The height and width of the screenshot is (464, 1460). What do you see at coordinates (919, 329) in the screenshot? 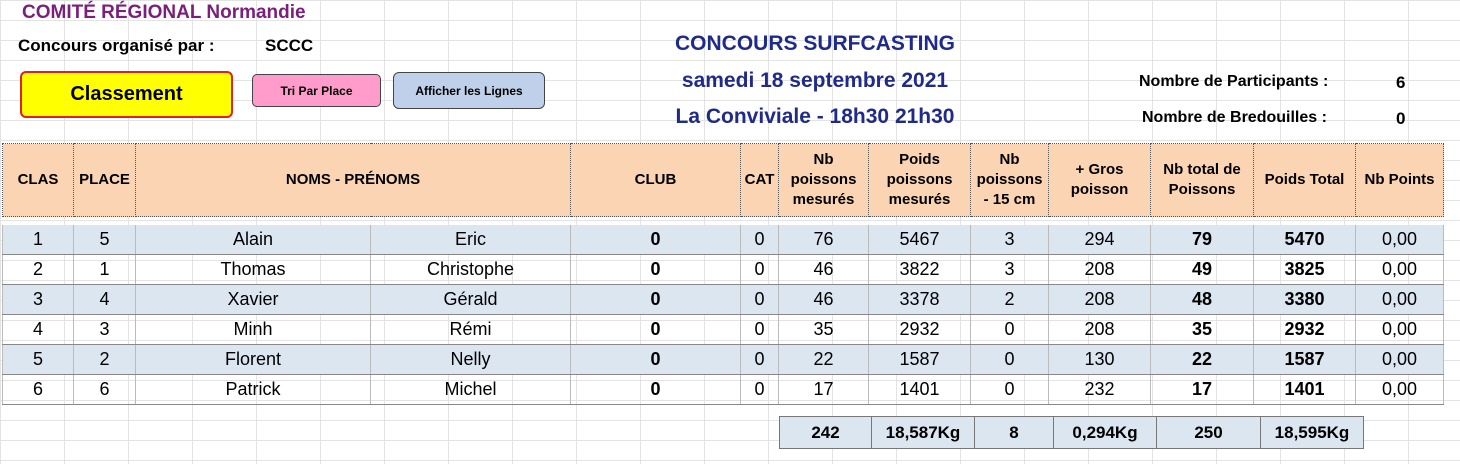
I see `cell-poids-mesures: 2932` at bounding box center [919, 329].